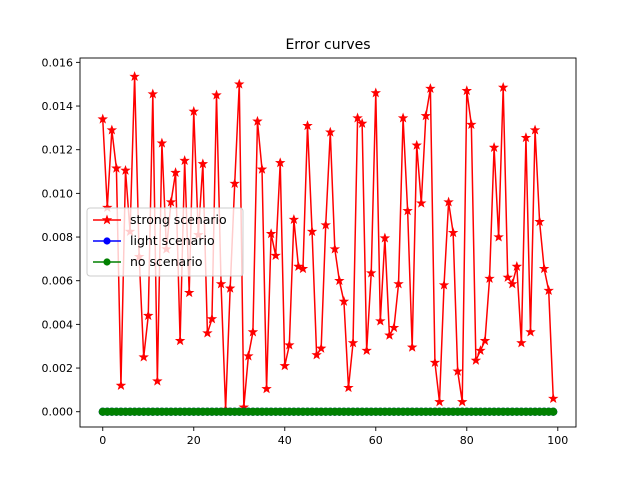  I want to click on y-tick-label: 0.008, so click(58, 237).